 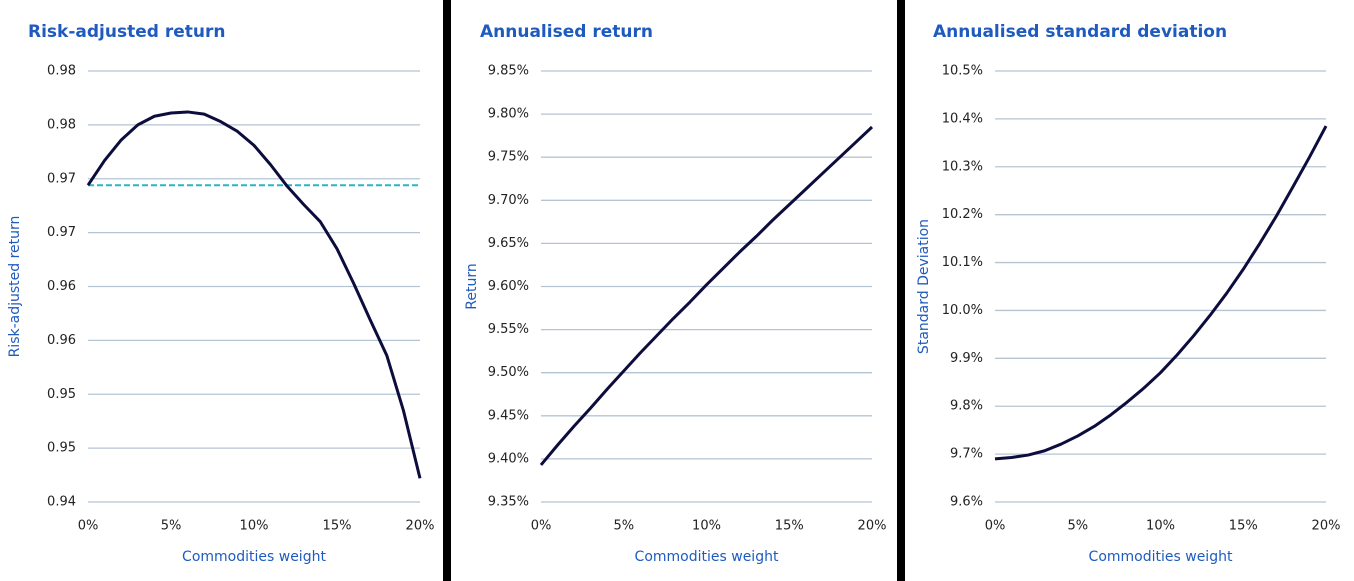 I want to click on y-axis-label: Return, so click(x=472, y=286).